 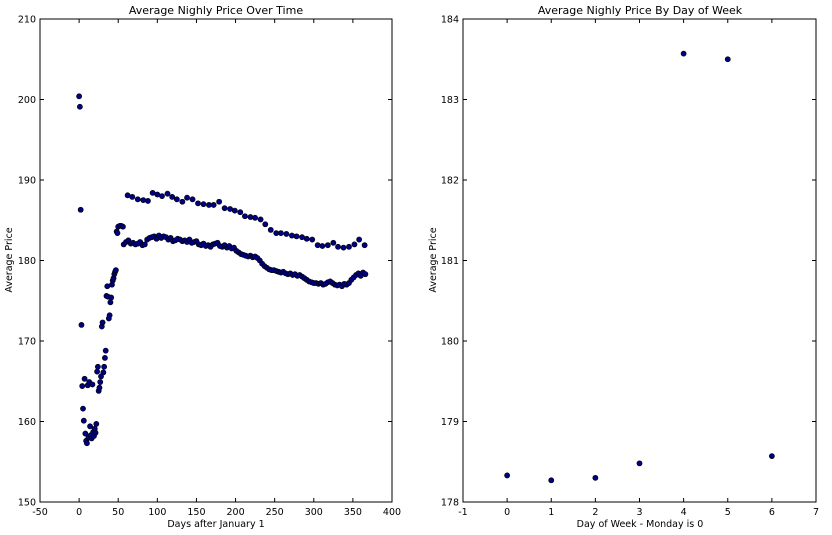 I want to click on y-tick-label: 190, so click(x=27, y=181).